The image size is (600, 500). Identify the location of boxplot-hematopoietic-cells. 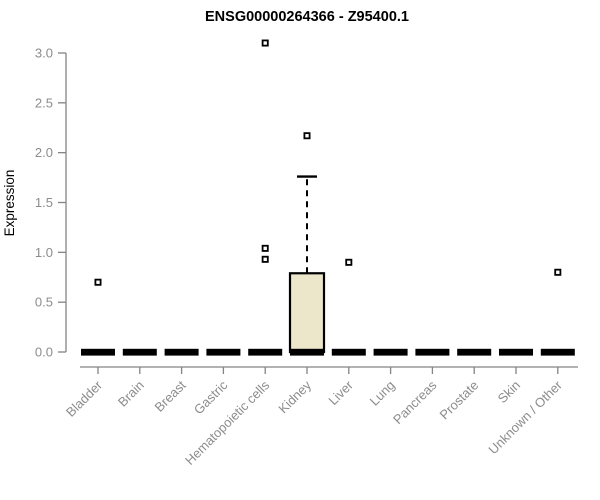
(265, 197).